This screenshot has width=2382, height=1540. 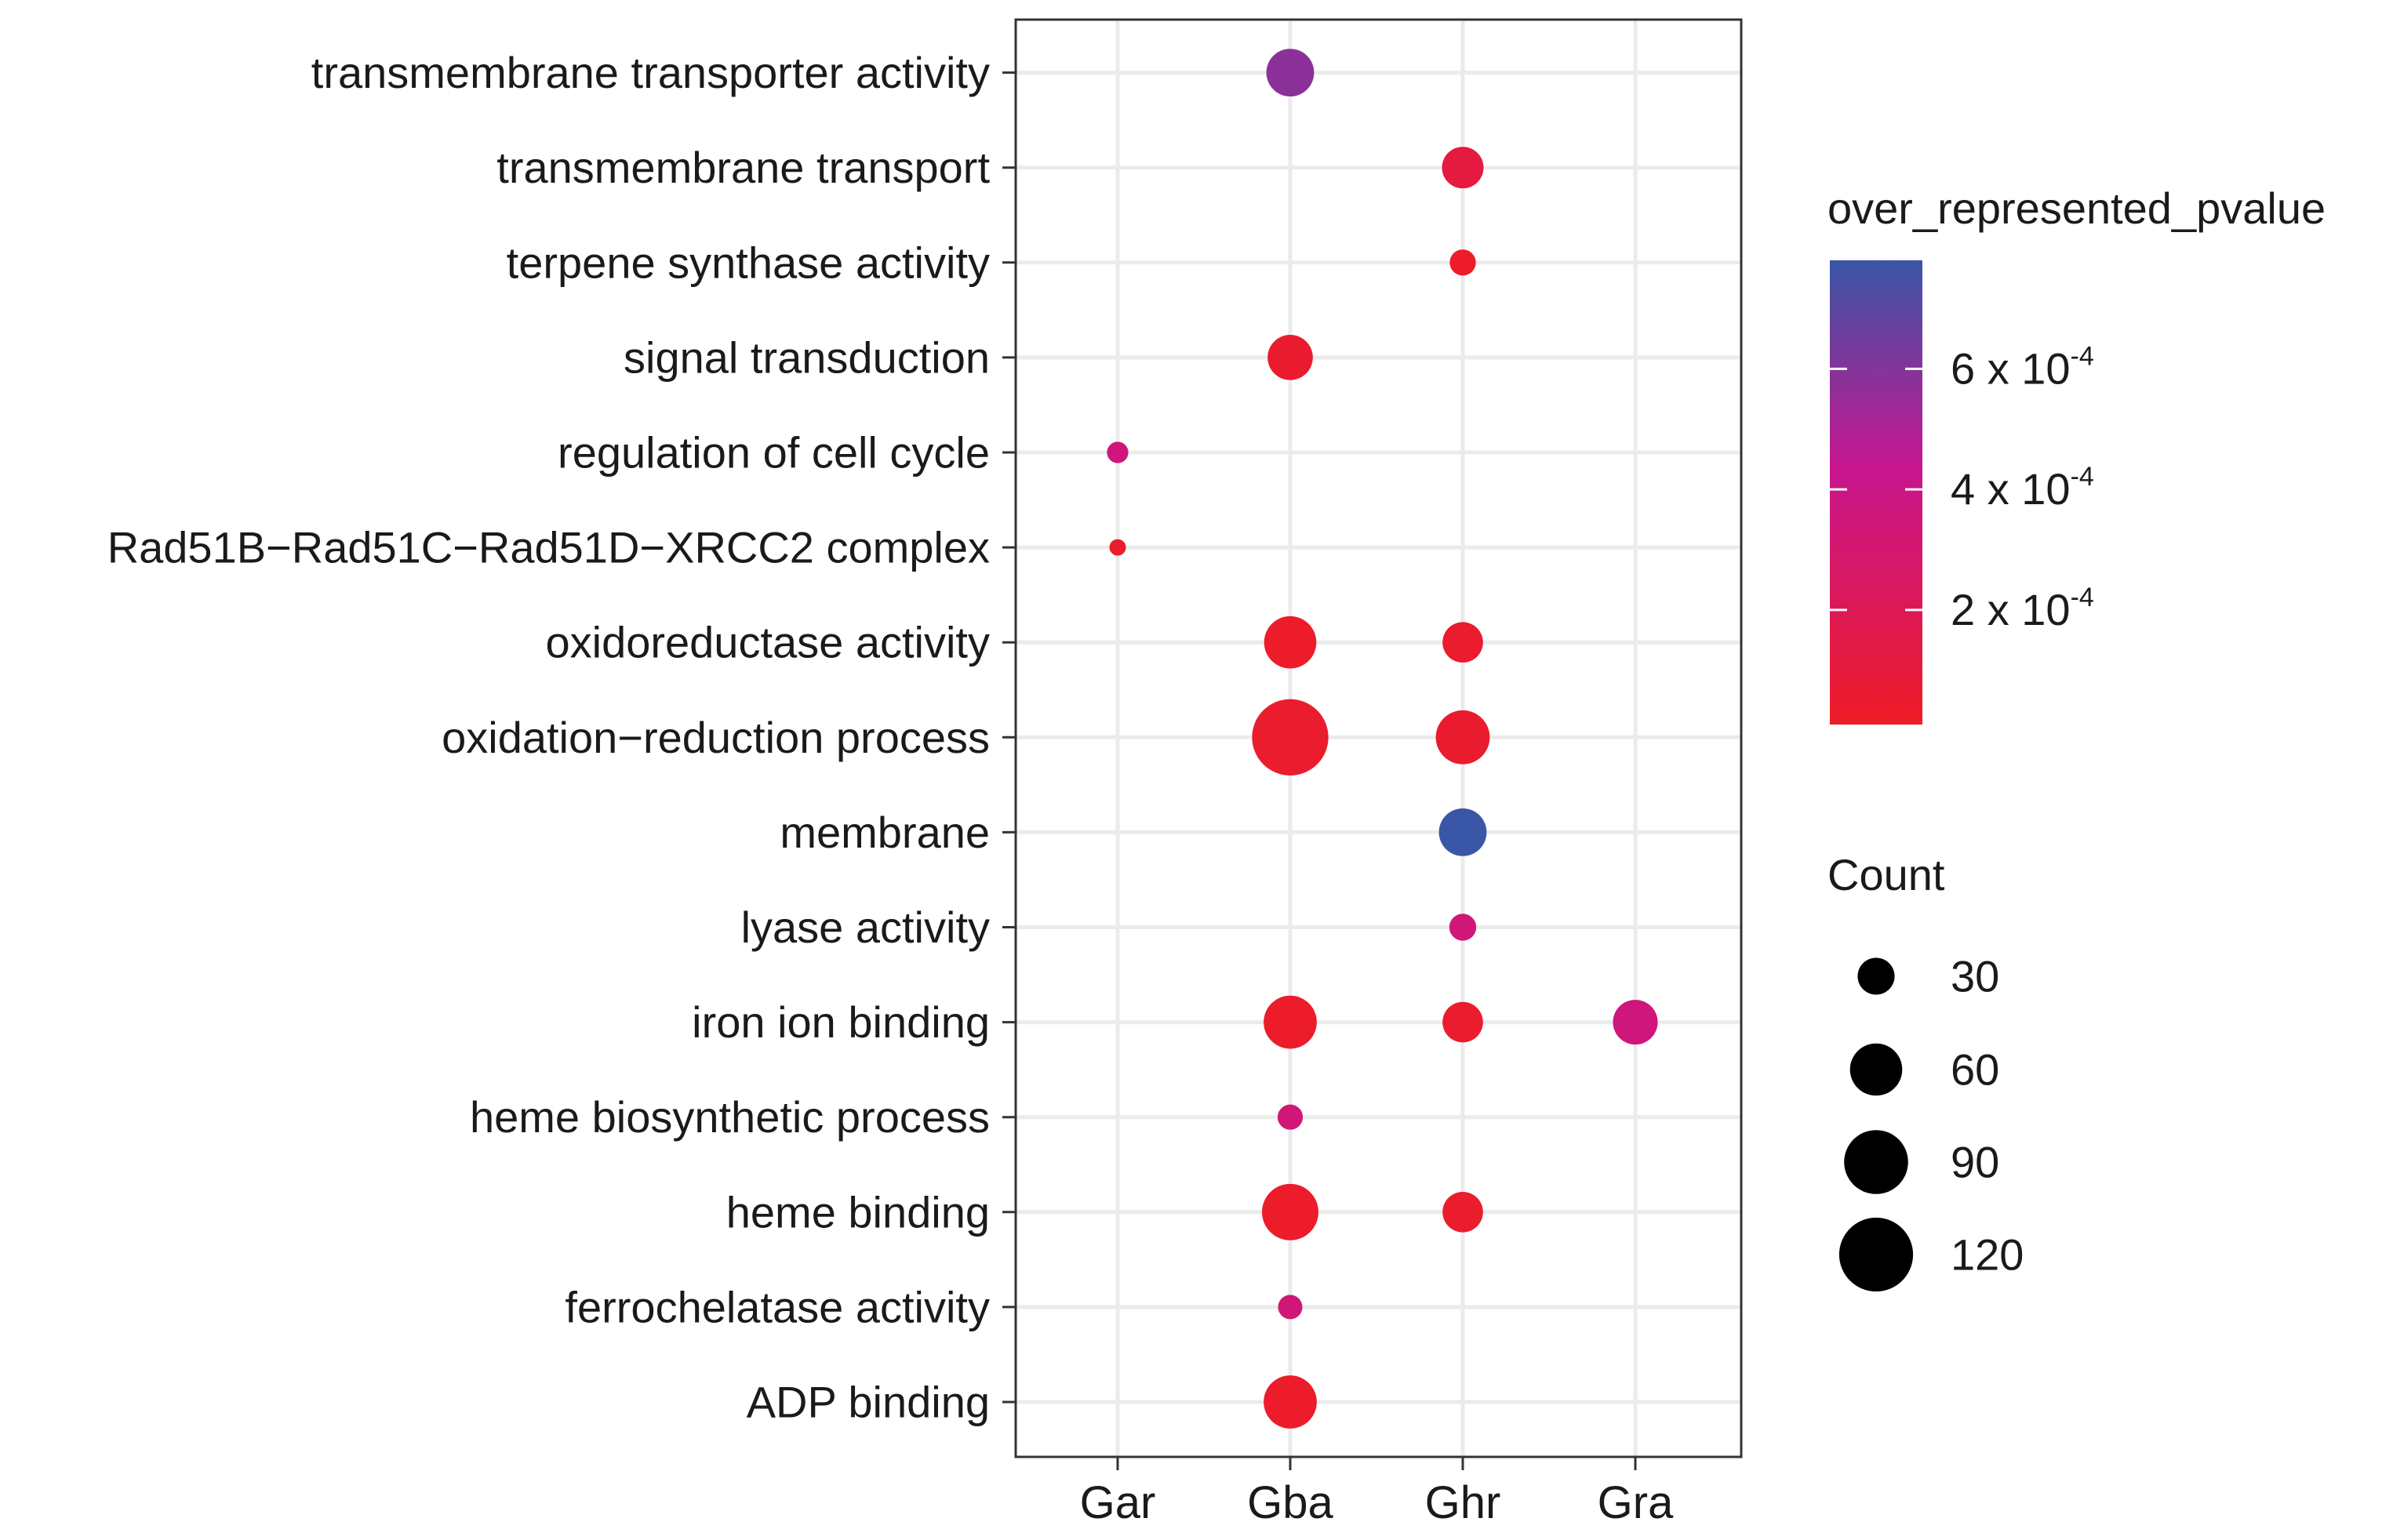 What do you see at coordinates (2022, 608) in the screenshot?
I see `color-tick-label: 2 x 10⁻⁴` at bounding box center [2022, 608].